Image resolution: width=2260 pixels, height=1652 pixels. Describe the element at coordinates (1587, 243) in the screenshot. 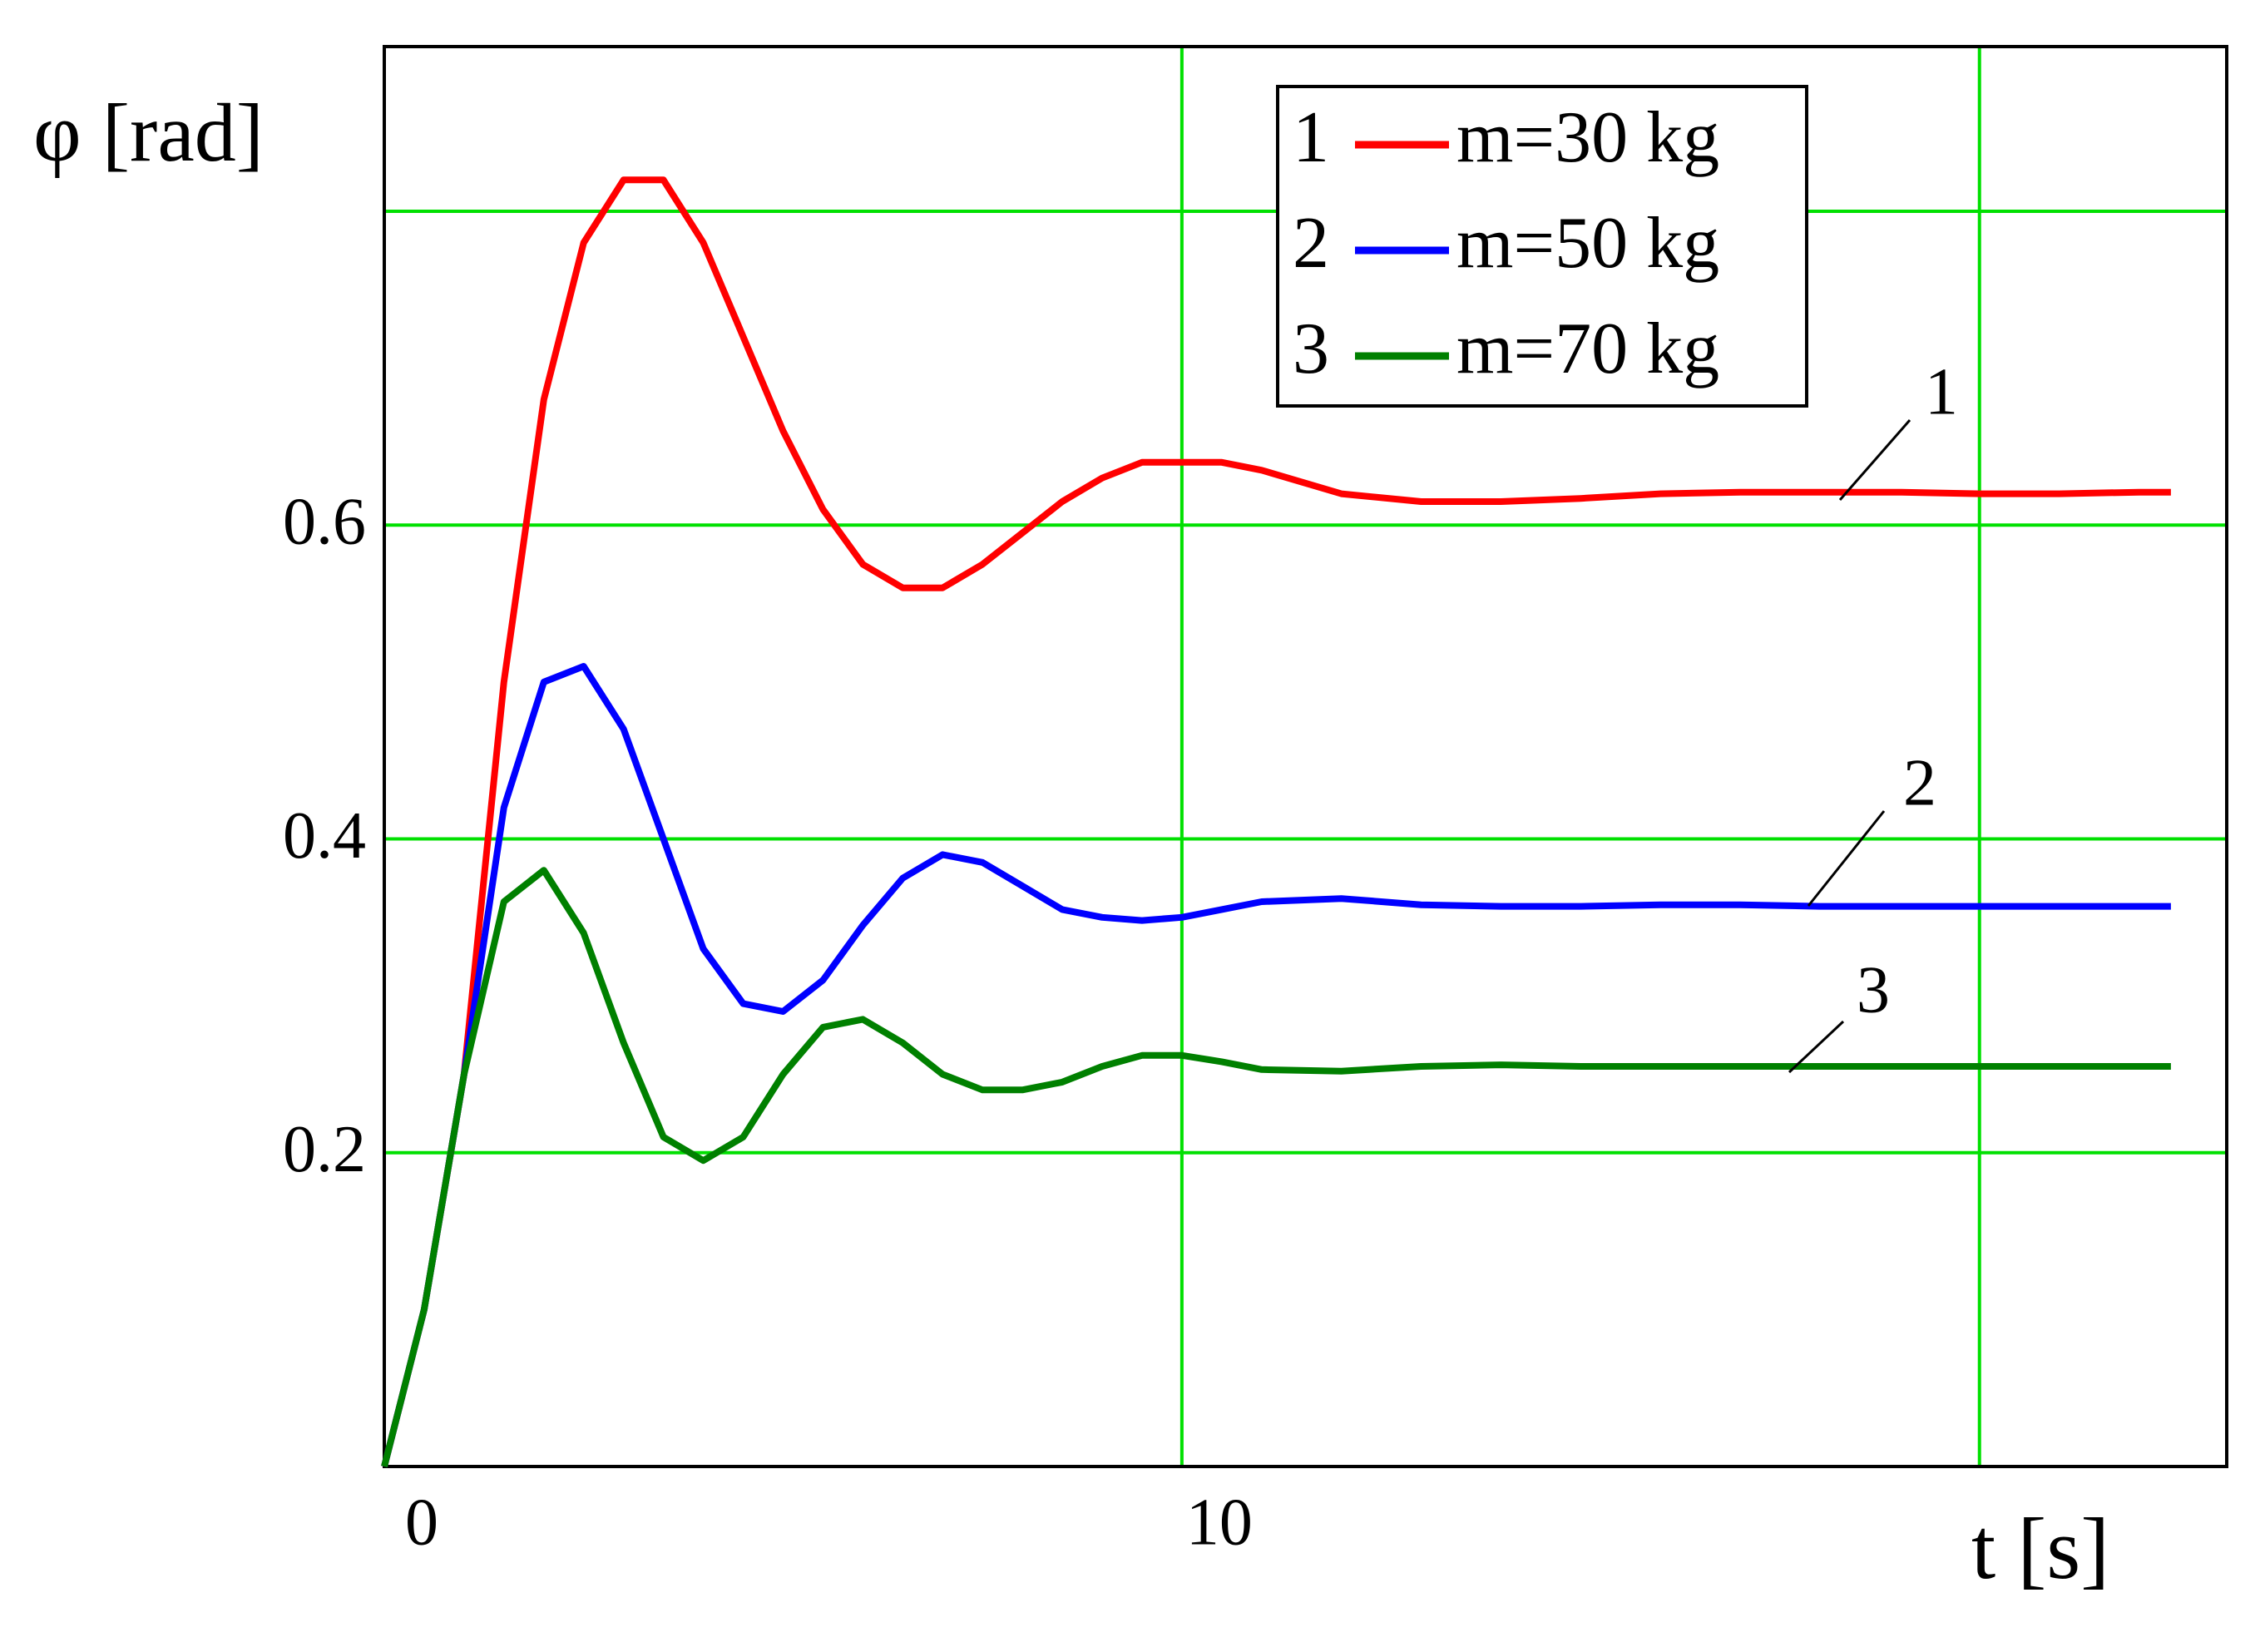

I see `legend-label: m=50 kg` at that location.